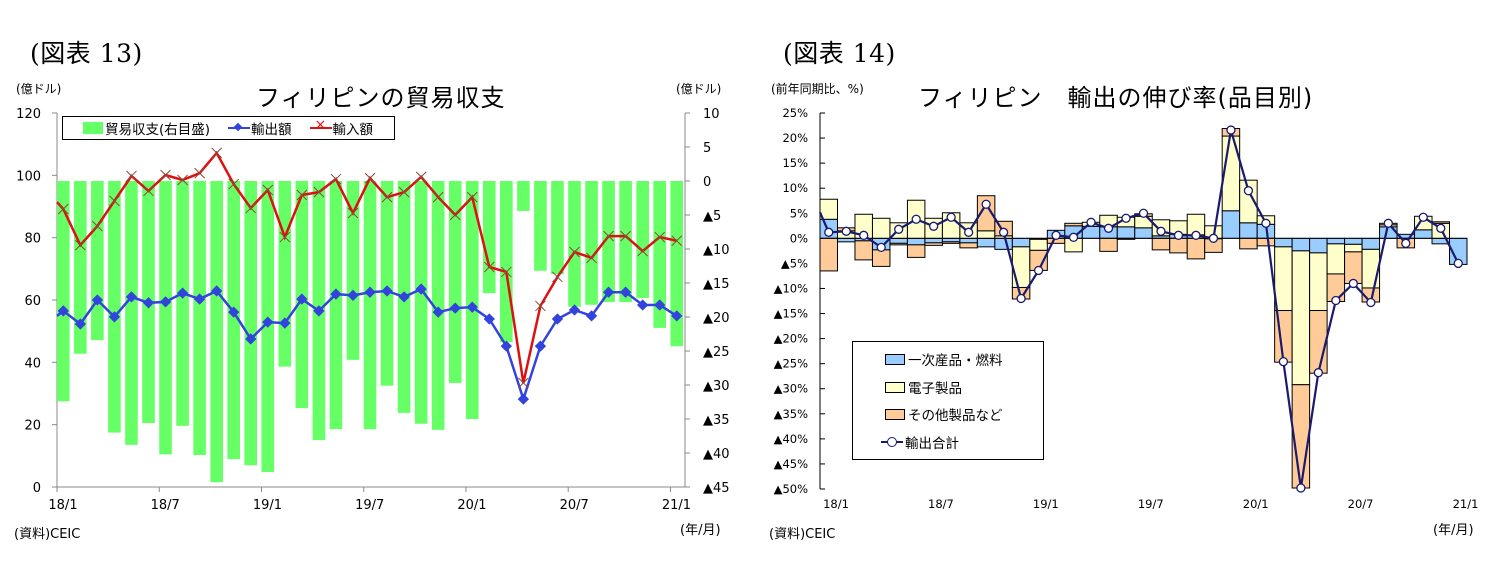 This screenshot has height=588, width=1504. What do you see at coordinates (791, 414) in the screenshot?
I see `y-tick-label: ▲35%` at bounding box center [791, 414].